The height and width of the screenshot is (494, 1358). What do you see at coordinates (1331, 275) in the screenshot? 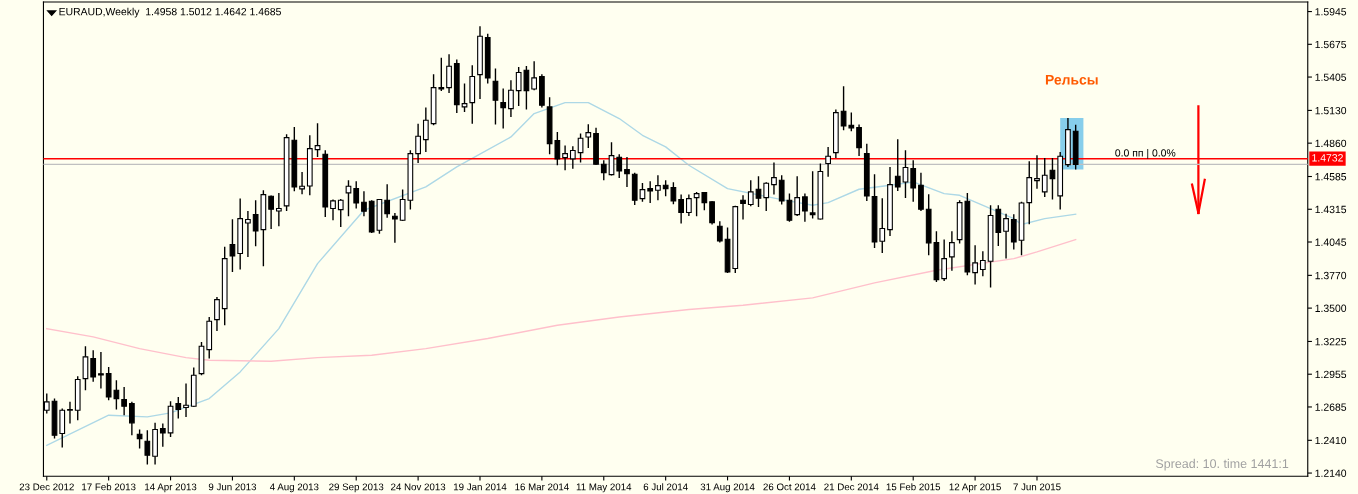
I see `y-tick-label: 1.3770` at bounding box center [1331, 275].